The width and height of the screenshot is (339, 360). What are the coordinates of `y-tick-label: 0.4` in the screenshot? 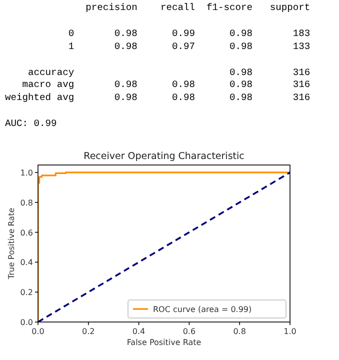 It's located at (26, 263).